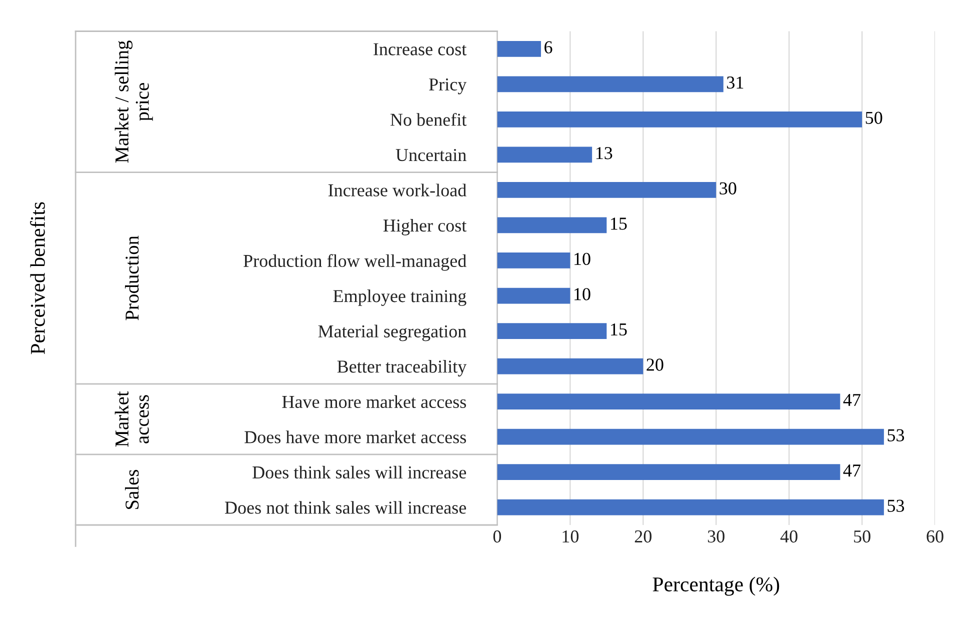 Image resolution: width=958 pixels, height=625 pixels. What do you see at coordinates (355, 262) in the screenshot?
I see `y-tick-label: Production flow well-managed` at bounding box center [355, 262].